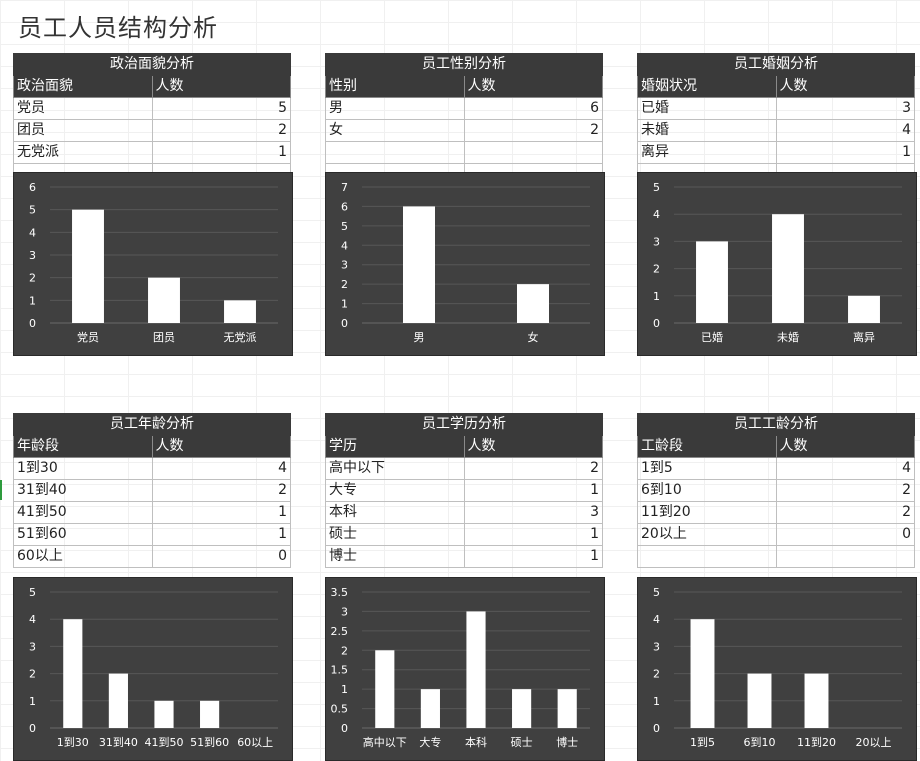 The image size is (920, 761). I want to click on row-label: 男, so click(395, 108).